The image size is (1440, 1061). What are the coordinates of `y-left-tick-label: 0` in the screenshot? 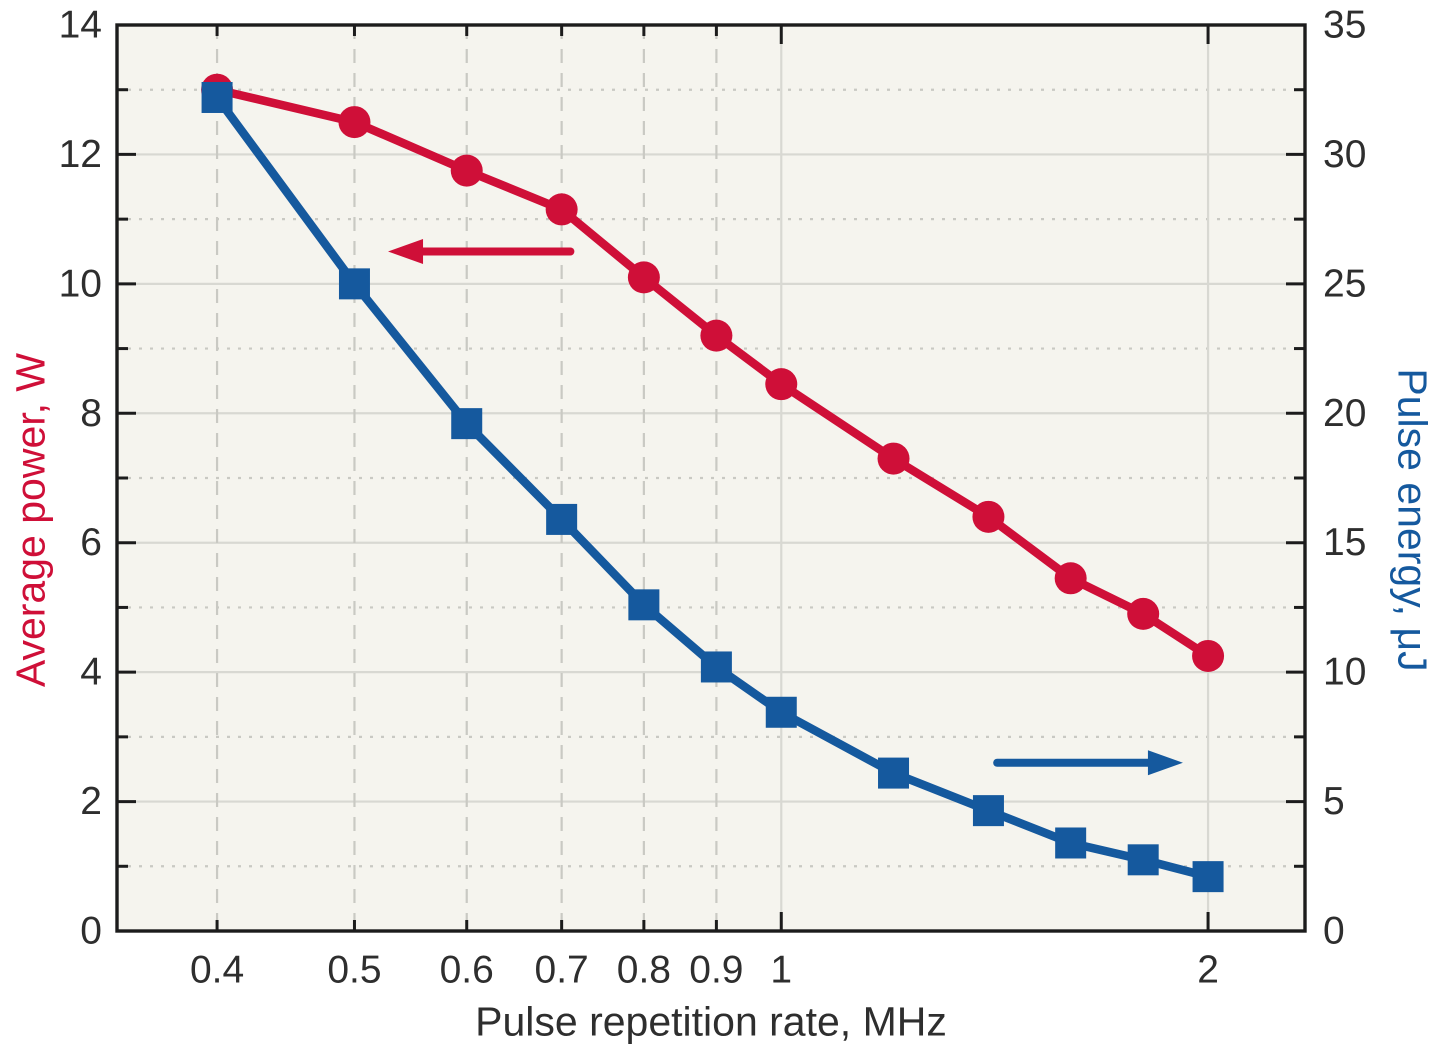 It's located at (91, 931).